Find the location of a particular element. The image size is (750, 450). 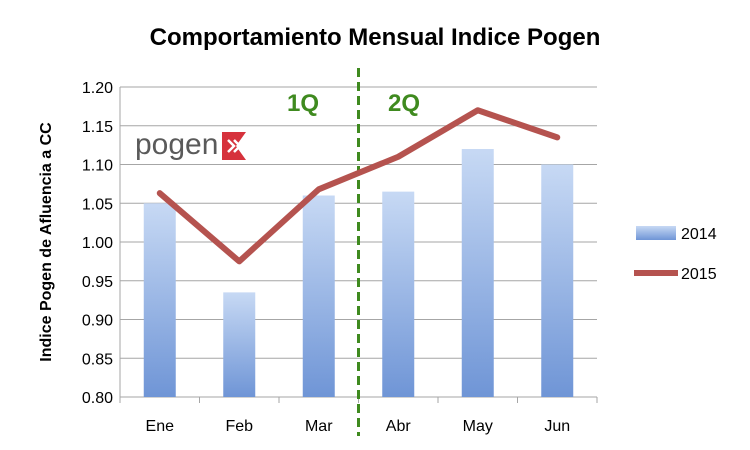

pogen-logo: pogen is located at coordinates (190, 144).